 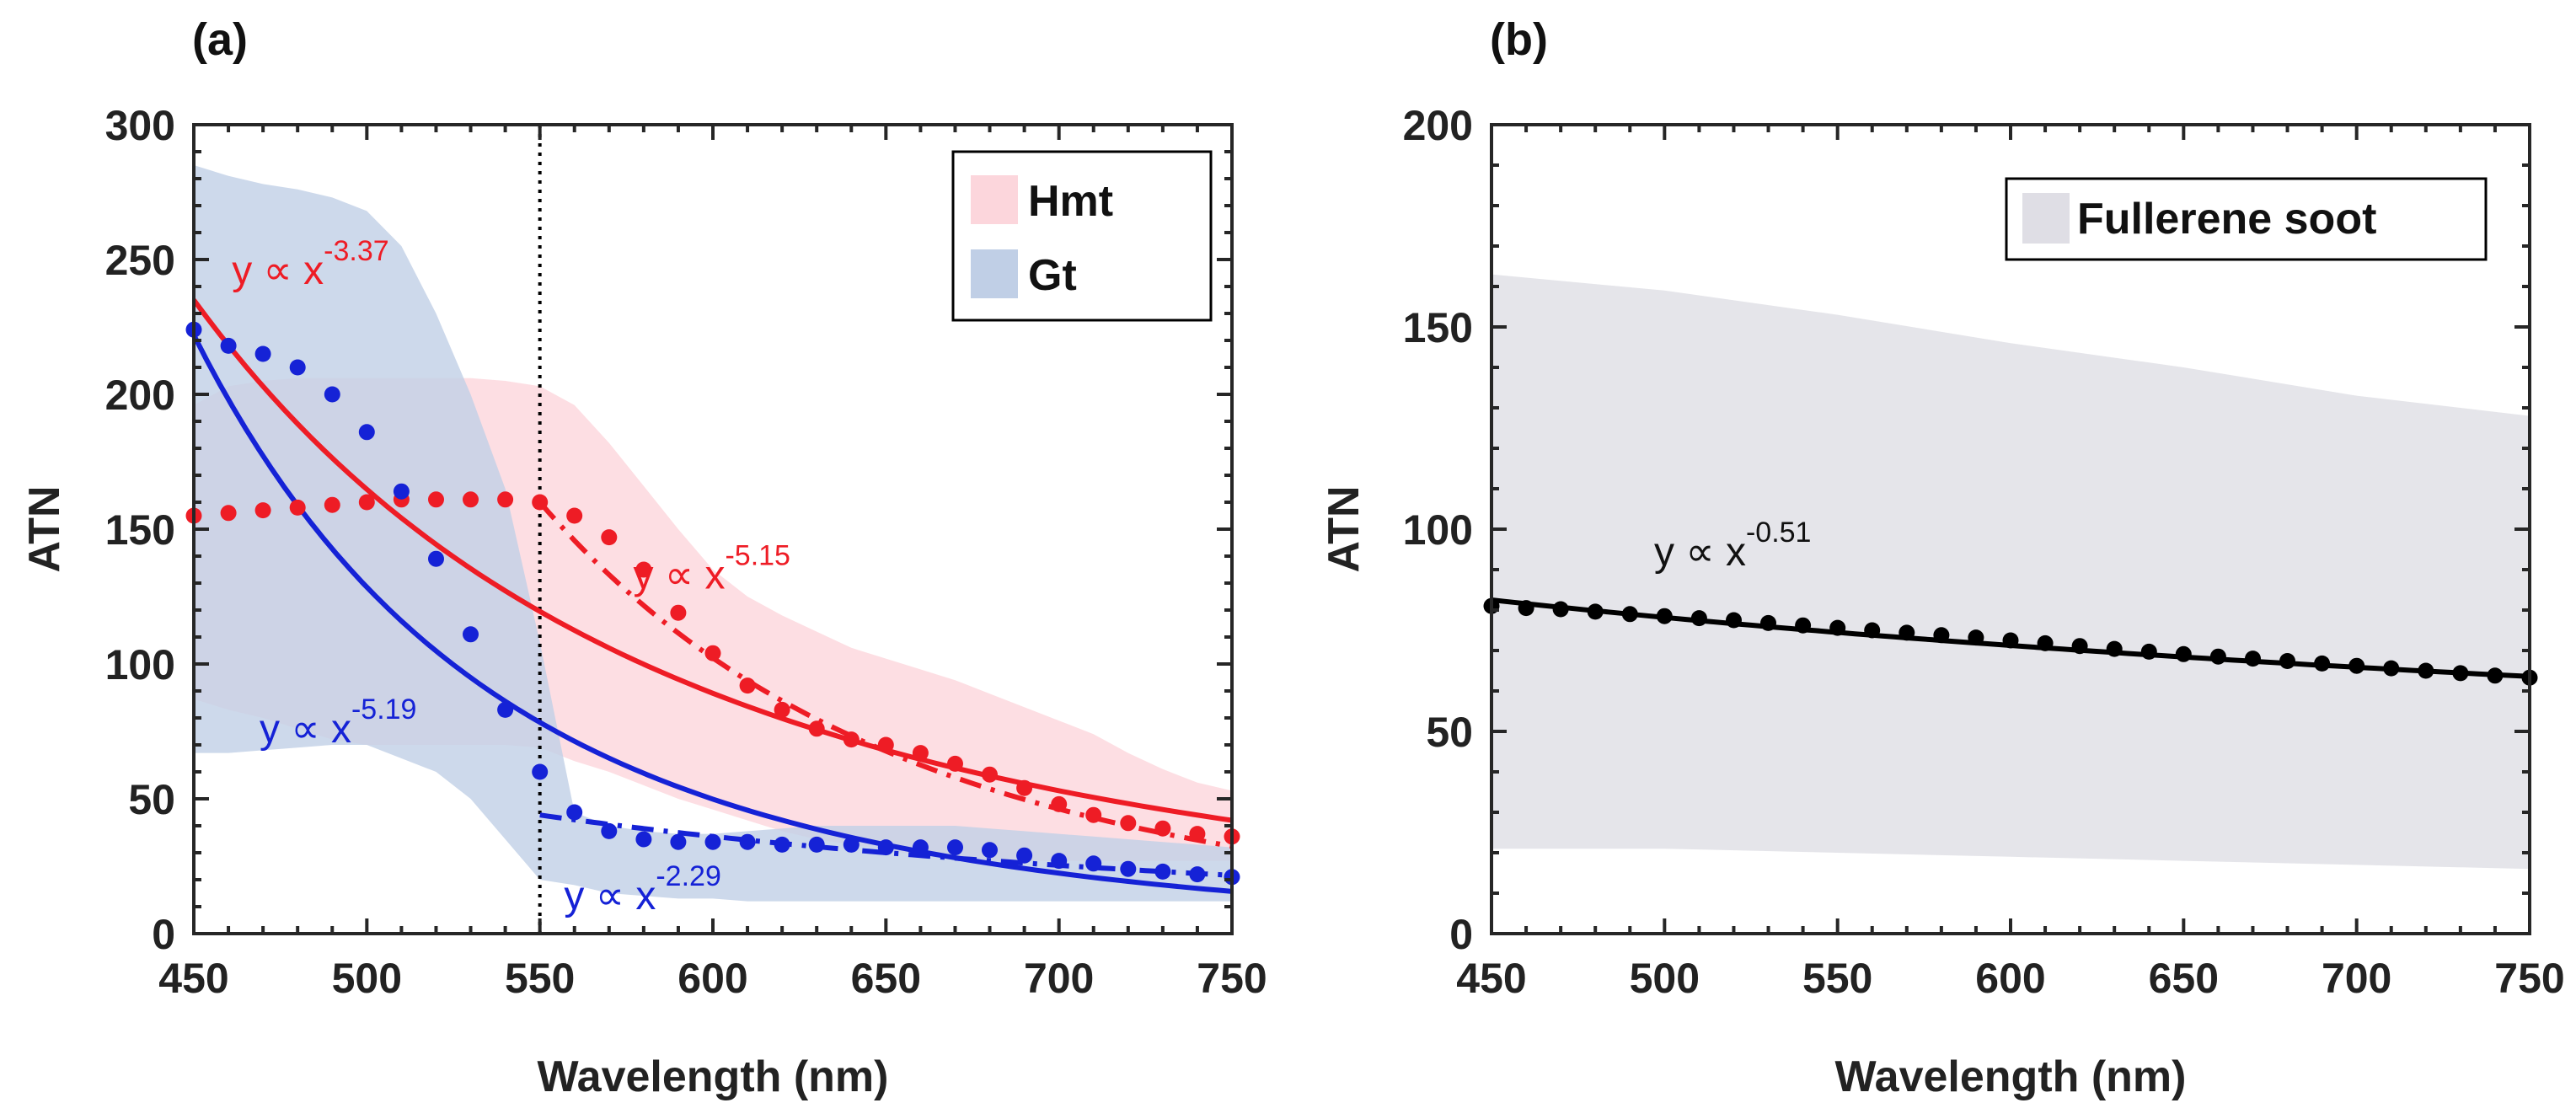 I want to click on y-tick-label: 0, so click(x=163, y=934).